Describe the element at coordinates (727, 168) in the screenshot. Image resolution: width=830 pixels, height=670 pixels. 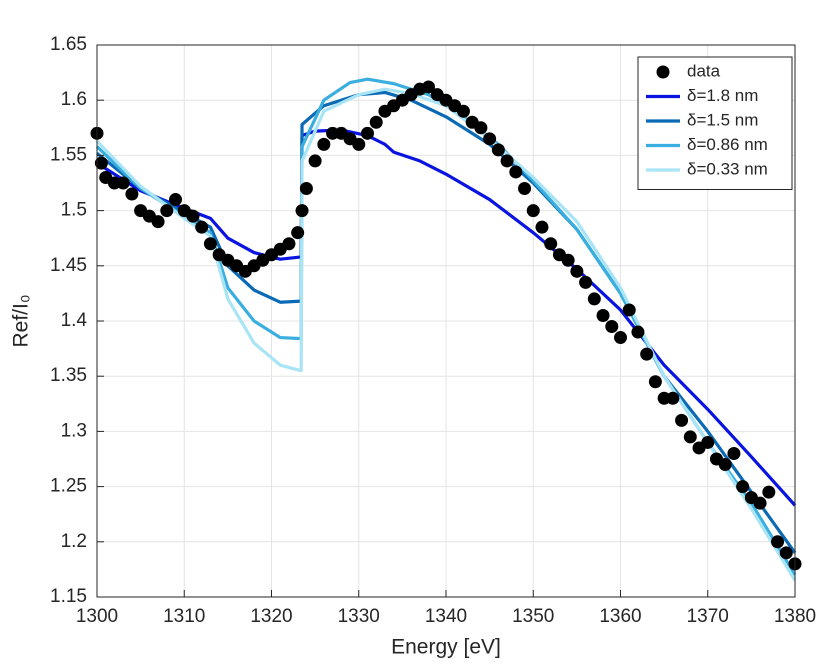
I see `legend-label: δ=0.33 nm` at that location.